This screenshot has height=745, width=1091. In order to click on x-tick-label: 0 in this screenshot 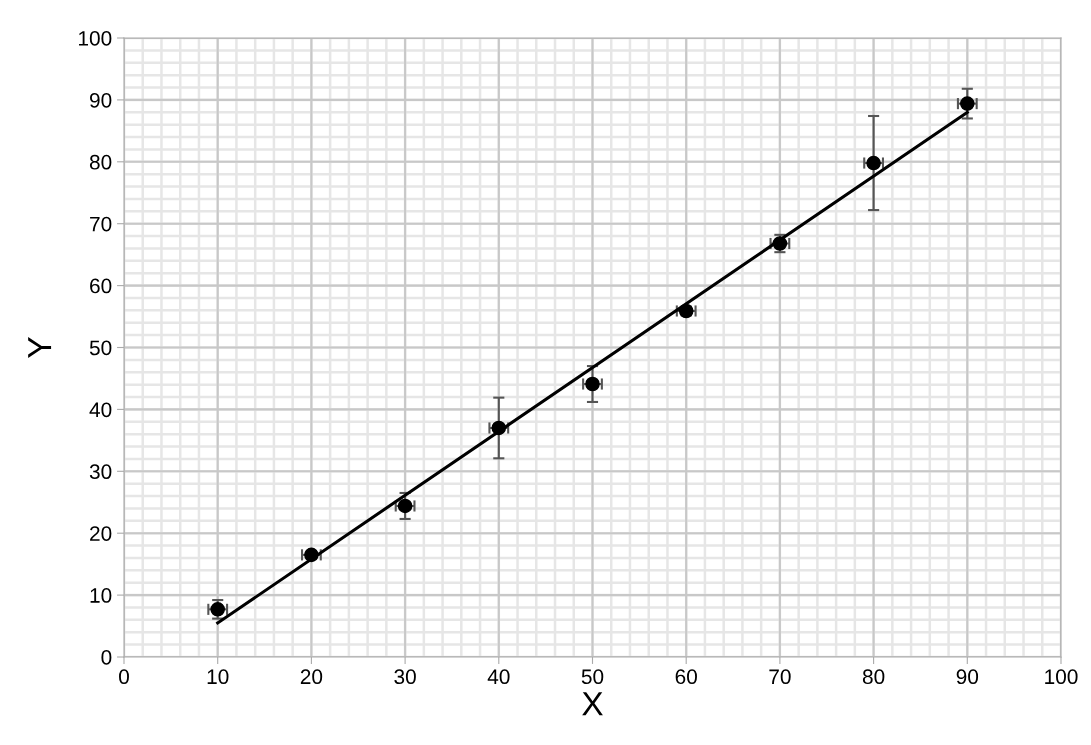, I will do `click(124, 677)`.